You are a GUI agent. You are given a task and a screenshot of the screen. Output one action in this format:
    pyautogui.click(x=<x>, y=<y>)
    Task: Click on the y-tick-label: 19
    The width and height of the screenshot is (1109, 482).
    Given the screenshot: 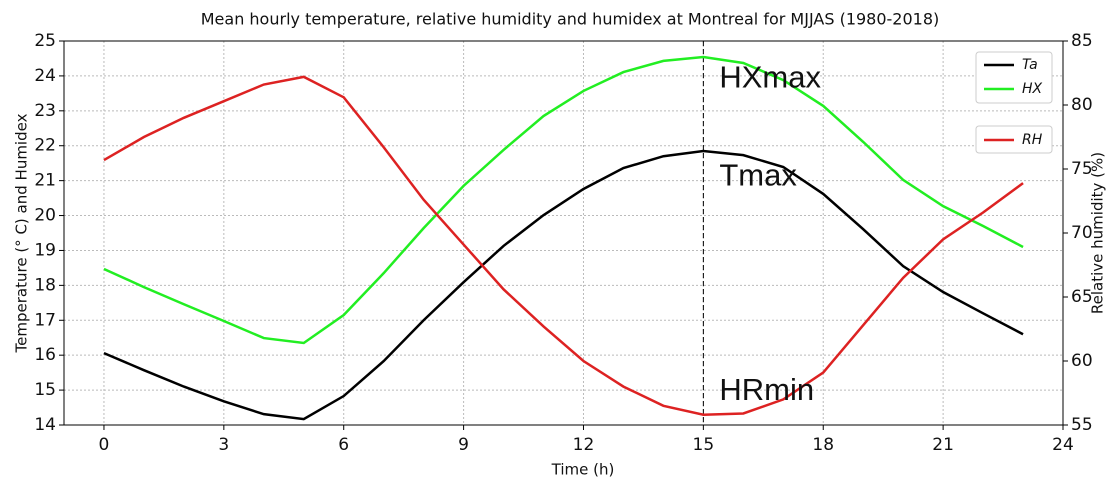 What is the action you would take?
    pyautogui.click(x=45, y=250)
    